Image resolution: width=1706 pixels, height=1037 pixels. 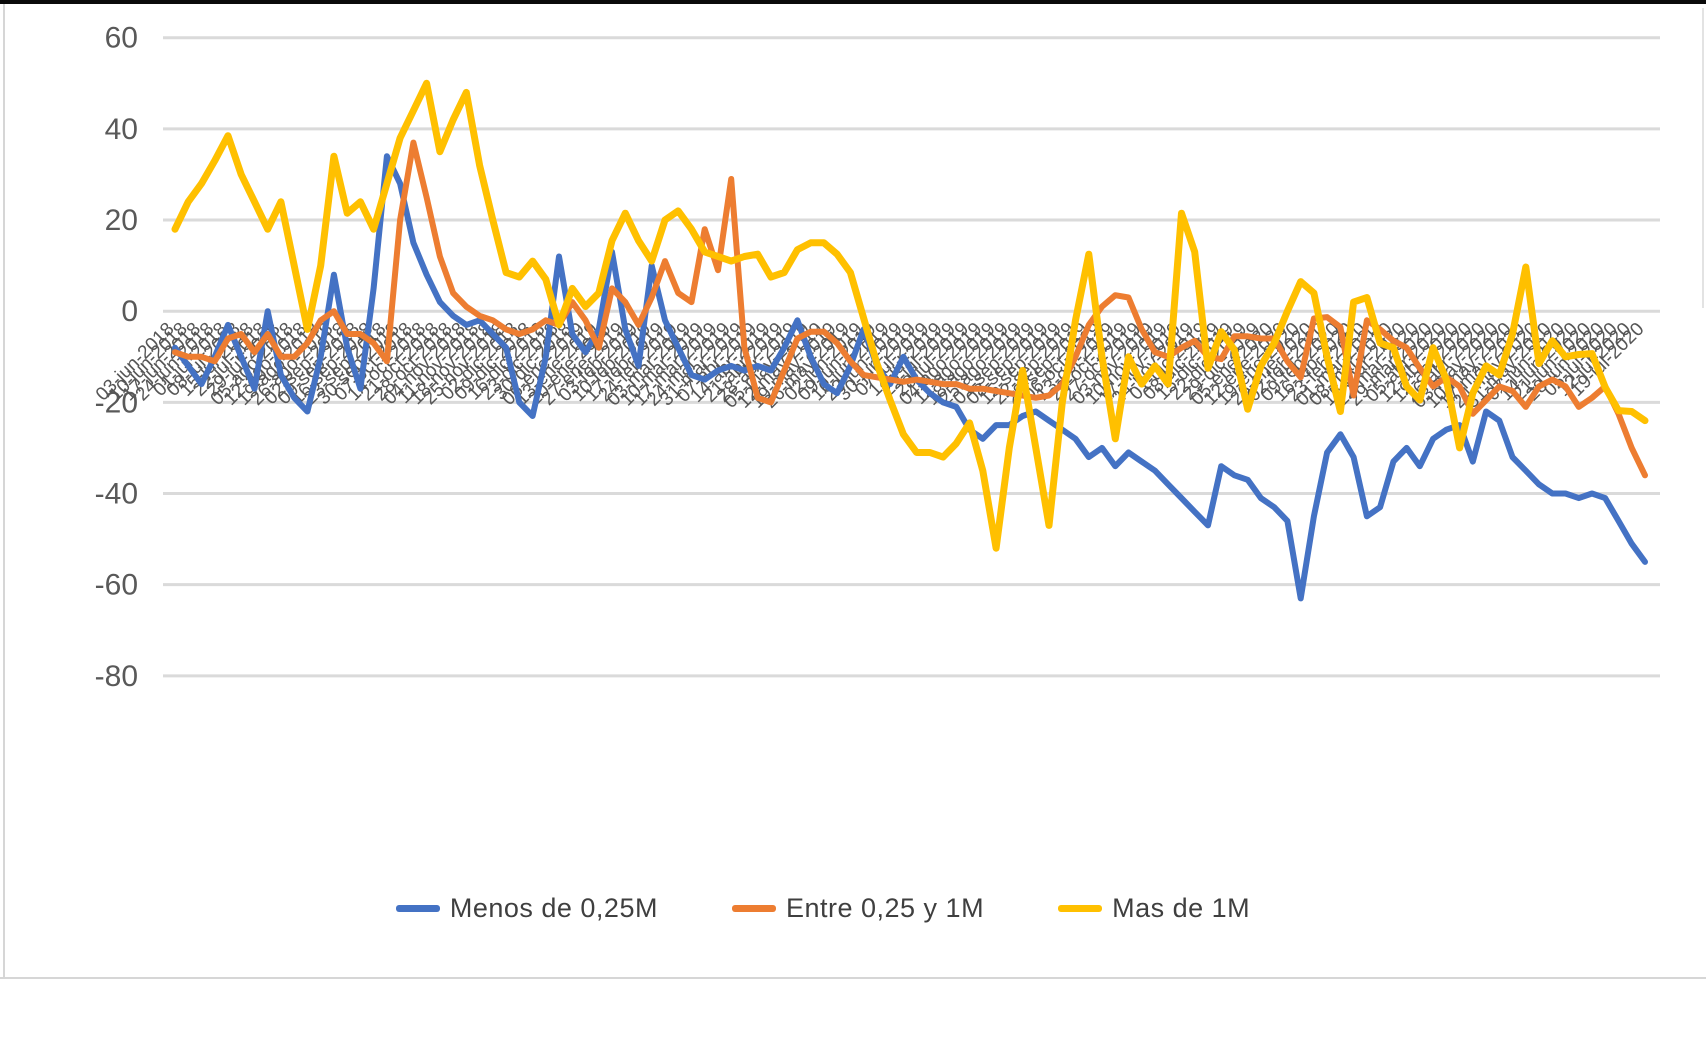 I want to click on legend-label-menos: Menos de 0,25M, so click(x=553, y=908).